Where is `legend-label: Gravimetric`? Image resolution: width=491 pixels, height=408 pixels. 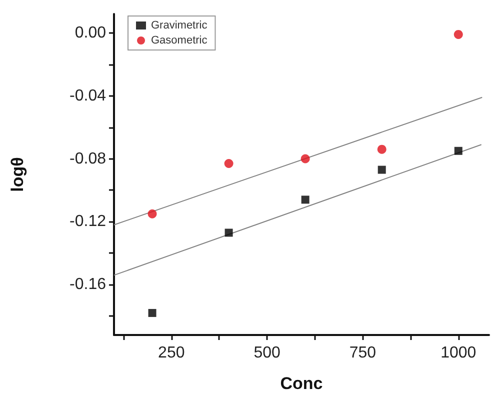
legend-label: Gravimetric is located at coordinates (179, 26).